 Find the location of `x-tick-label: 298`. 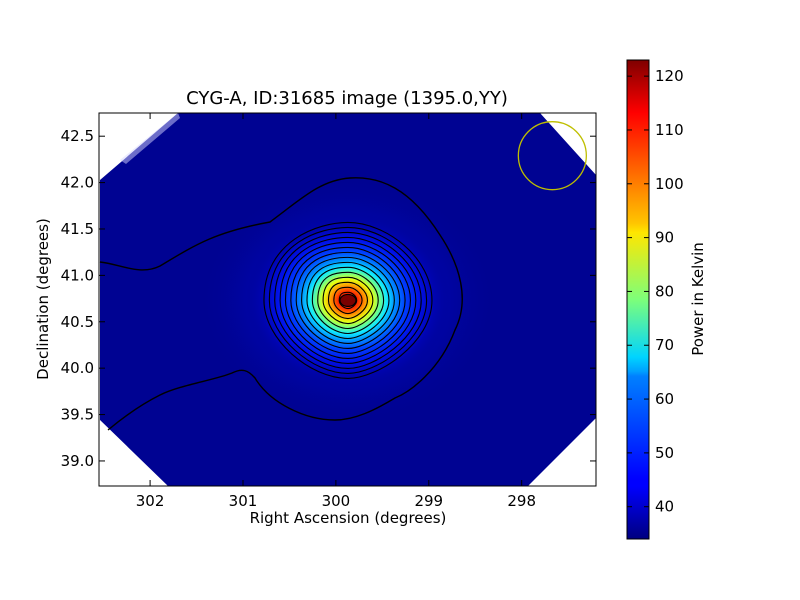

x-tick-label: 298 is located at coordinates (521, 501).